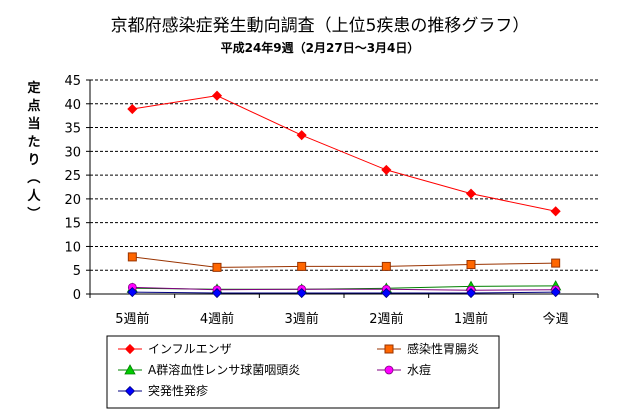  Describe the element at coordinates (404, 369) in the screenshot. I see `legend-item: 水痘` at that location.